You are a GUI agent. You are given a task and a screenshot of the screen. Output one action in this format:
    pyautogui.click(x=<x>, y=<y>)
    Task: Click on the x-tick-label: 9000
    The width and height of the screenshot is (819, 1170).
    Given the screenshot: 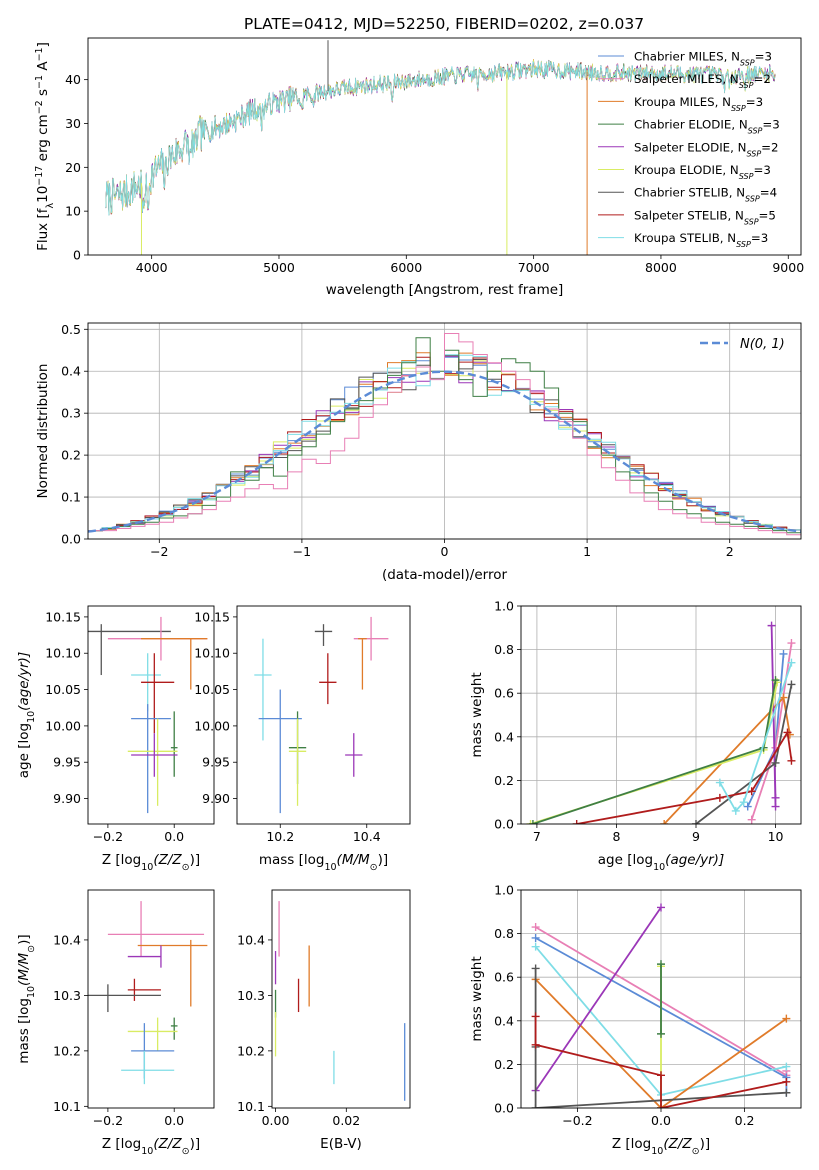 What is the action you would take?
    pyautogui.click(x=788, y=267)
    